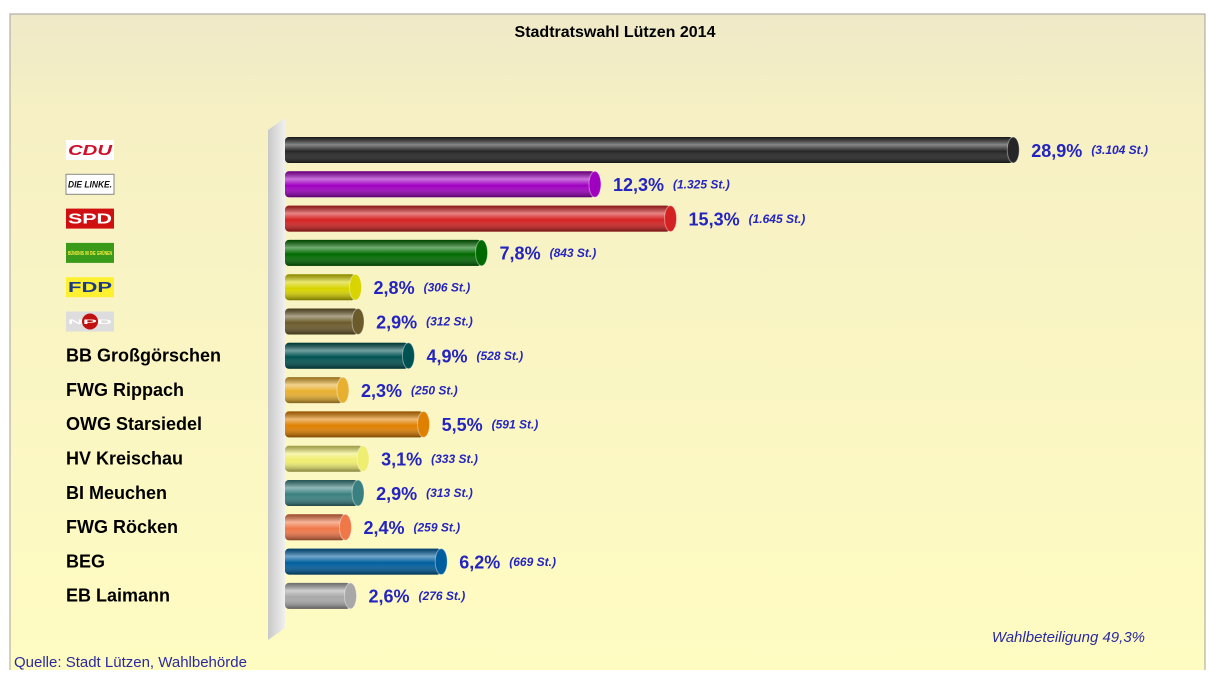  I want to click on vote-label: (591 St.), so click(515, 425).